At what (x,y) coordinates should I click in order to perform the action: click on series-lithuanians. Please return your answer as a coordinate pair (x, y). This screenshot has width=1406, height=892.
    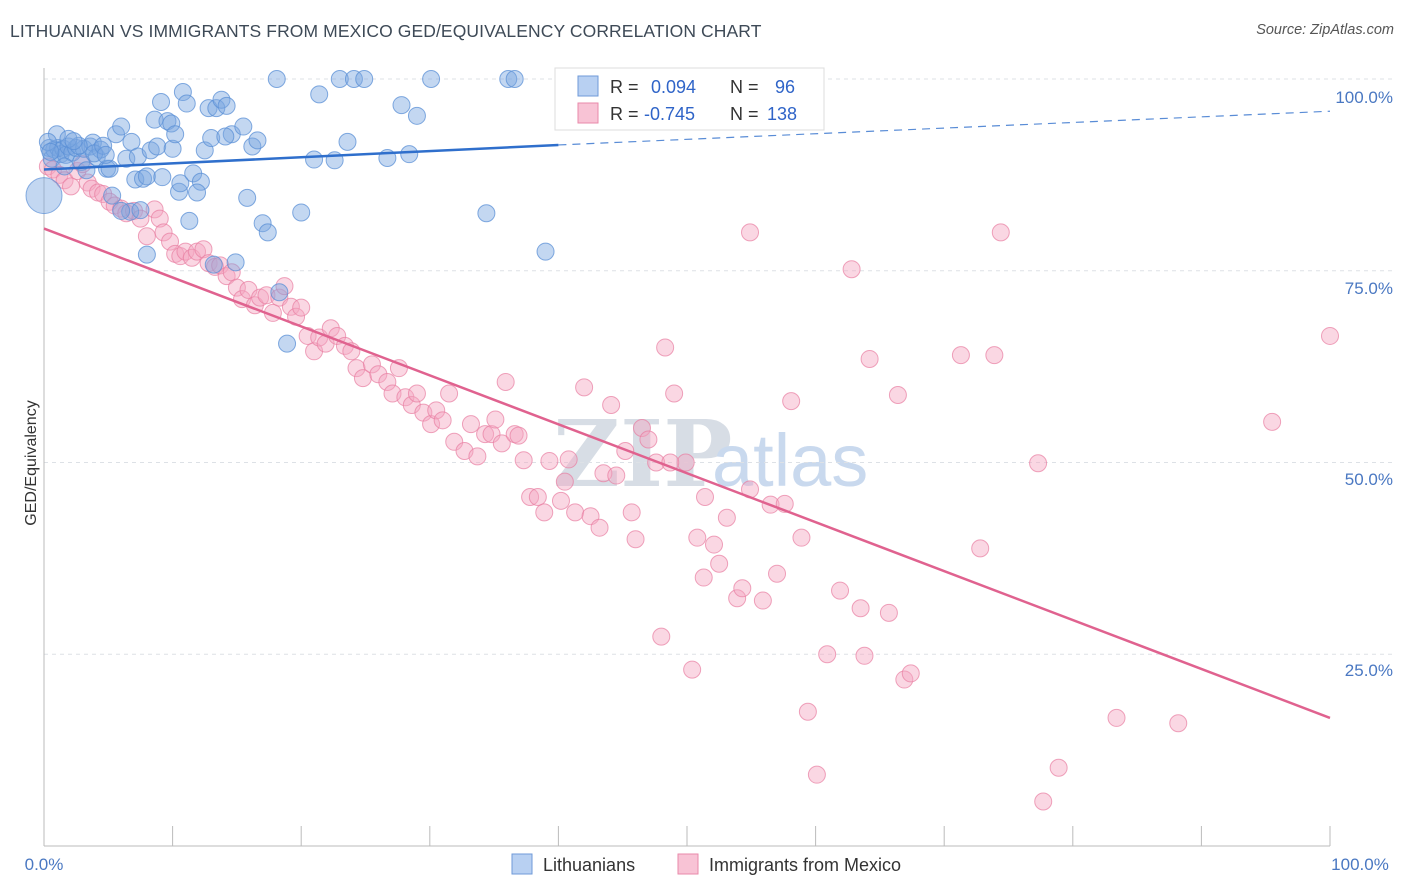
    Looking at the image, I should click on (313, 211).